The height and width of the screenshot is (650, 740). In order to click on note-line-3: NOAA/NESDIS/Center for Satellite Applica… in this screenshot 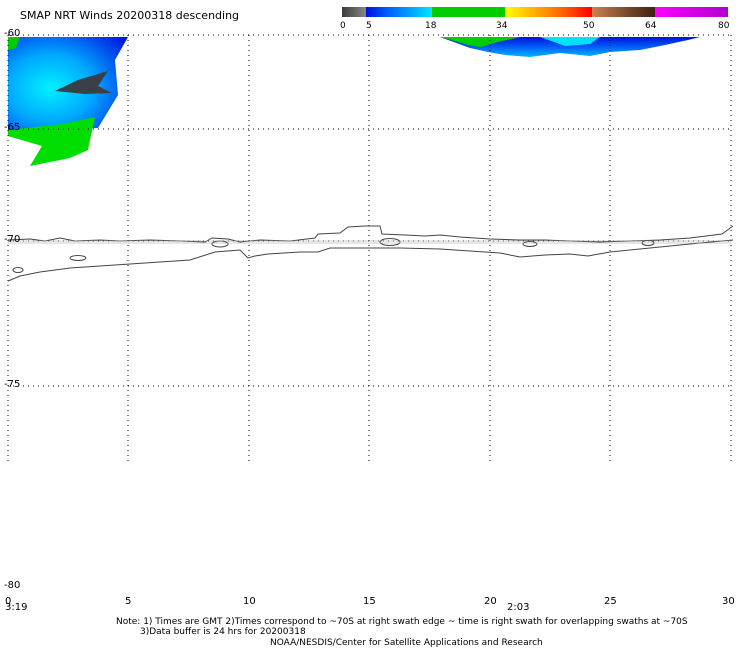, I will do `click(406, 643)`.